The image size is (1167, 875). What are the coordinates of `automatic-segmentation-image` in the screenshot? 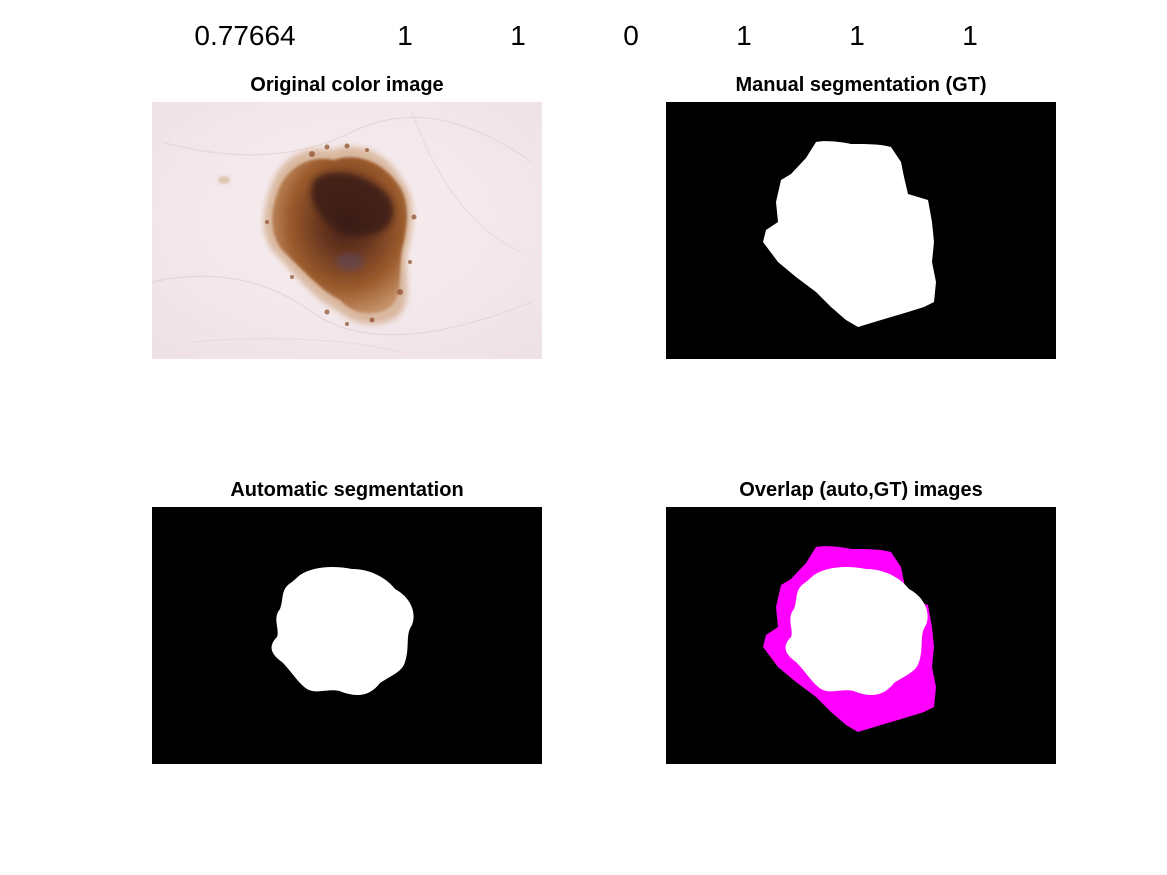 It's located at (347, 635).